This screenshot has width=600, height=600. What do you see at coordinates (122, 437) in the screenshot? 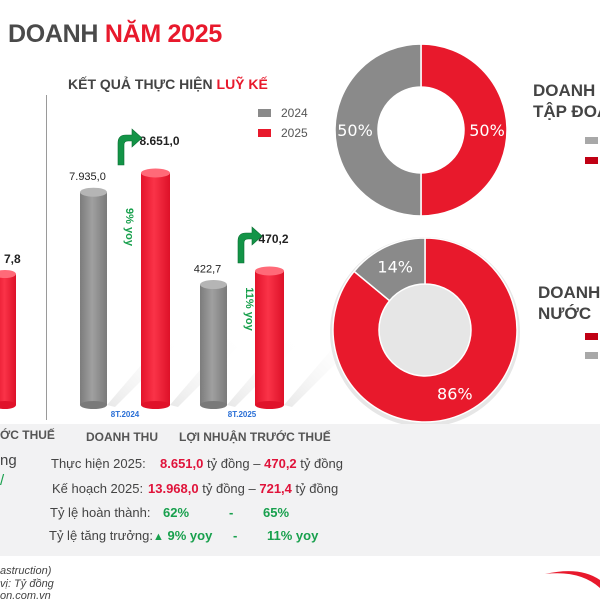
I see `header-revenue: DOANH THU` at bounding box center [122, 437].